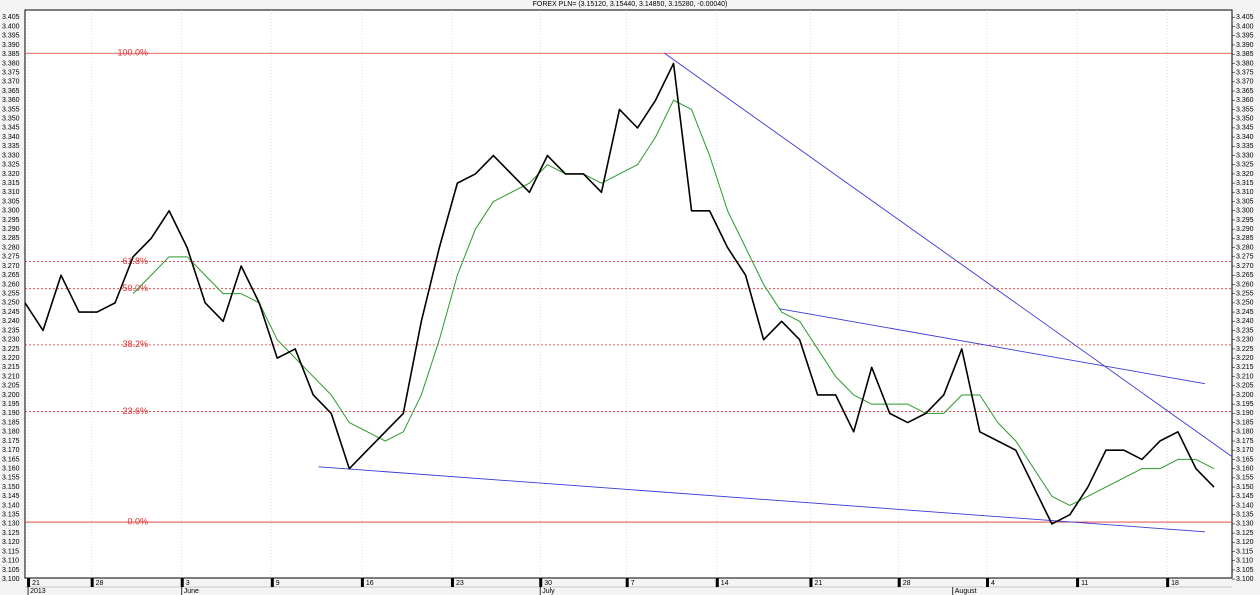 This screenshot has width=1260, height=595. What do you see at coordinates (11, 294) in the screenshot?
I see `y-tick-label: 3.255` at bounding box center [11, 294].